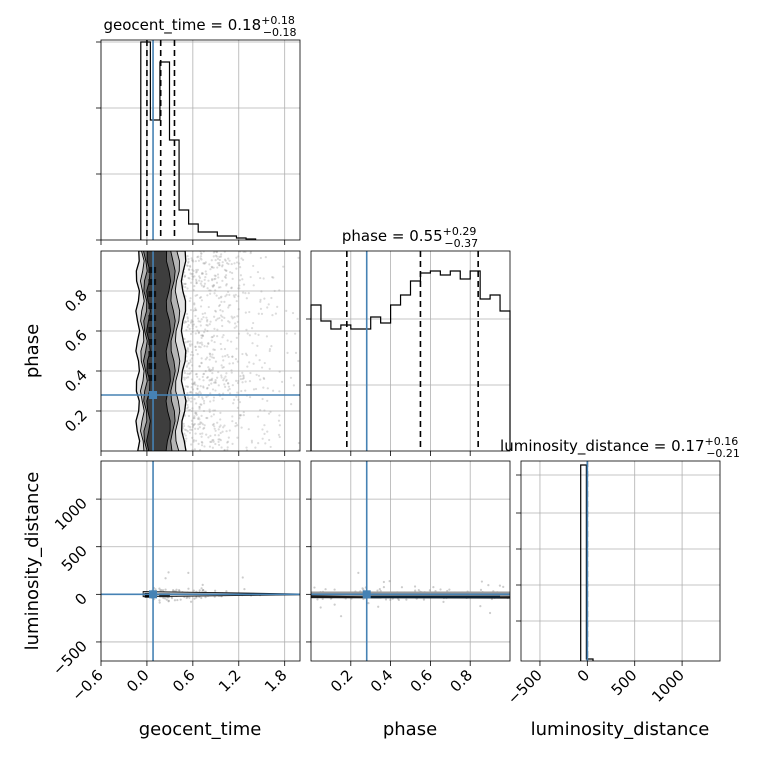 The width and height of the screenshot is (760, 760). Describe the element at coordinates (587, 562) in the screenshot. I see `hist-line-luminosity_distance` at that location.